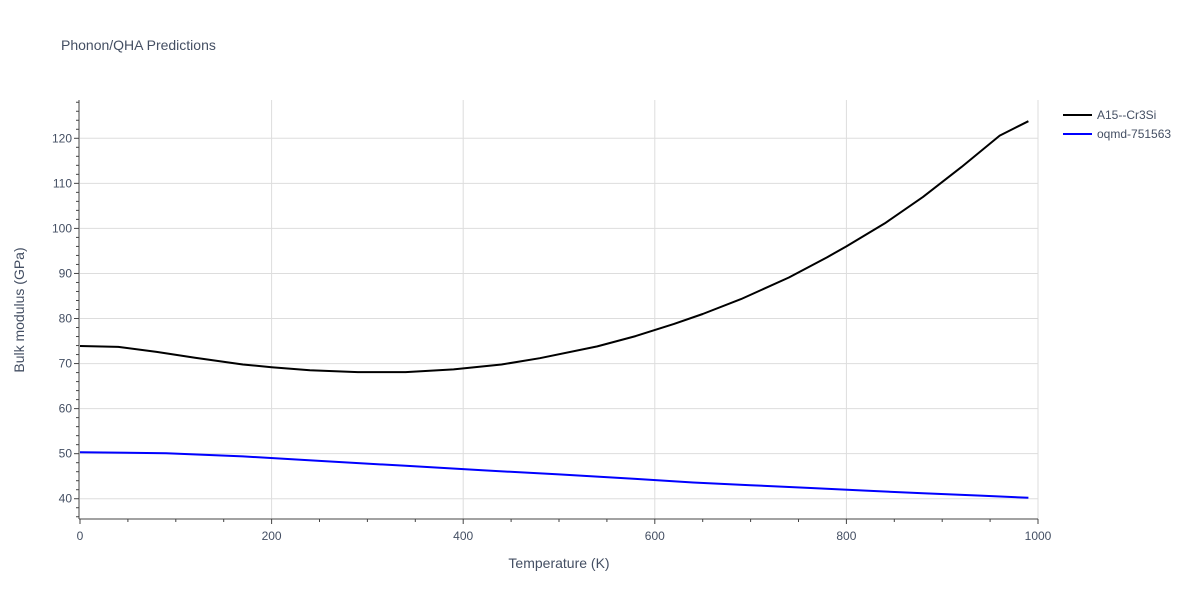  Describe the element at coordinates (80, 536) in the screenshot. I see `x-tick-label: 0` at that location.